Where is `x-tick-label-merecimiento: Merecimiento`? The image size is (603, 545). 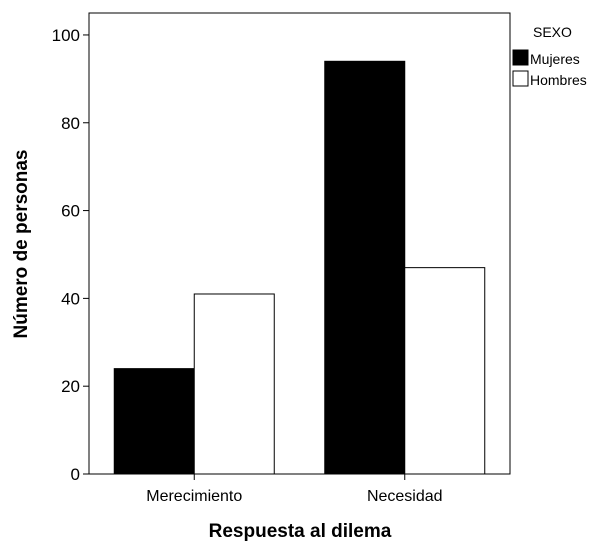 x-tick-label-merecimiento: Merecimiento is located at coordinates (194, 496).